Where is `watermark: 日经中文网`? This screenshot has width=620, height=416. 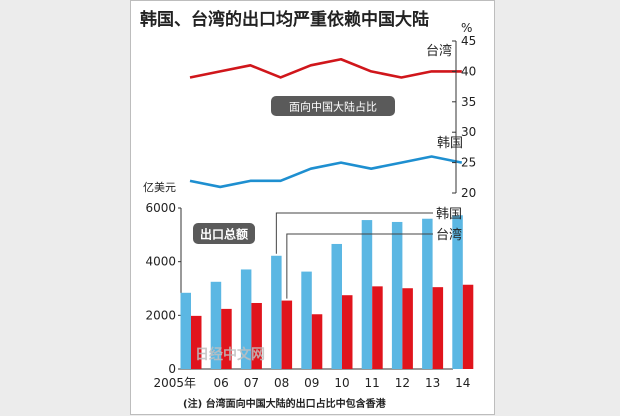
watermark: 日经中文网 is located at coordinates (230, 354).